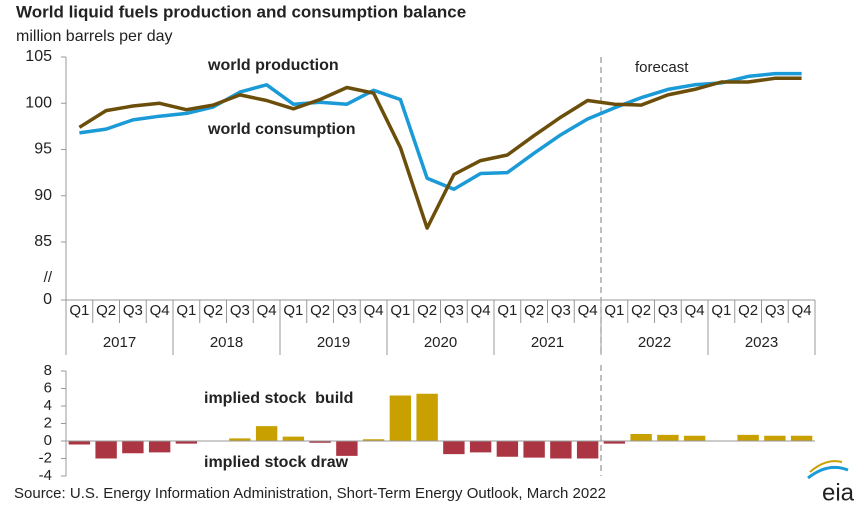 The width and height of the screenshot is (864, 514). I want to click on y-tick-label: 95, so click(43, 149).